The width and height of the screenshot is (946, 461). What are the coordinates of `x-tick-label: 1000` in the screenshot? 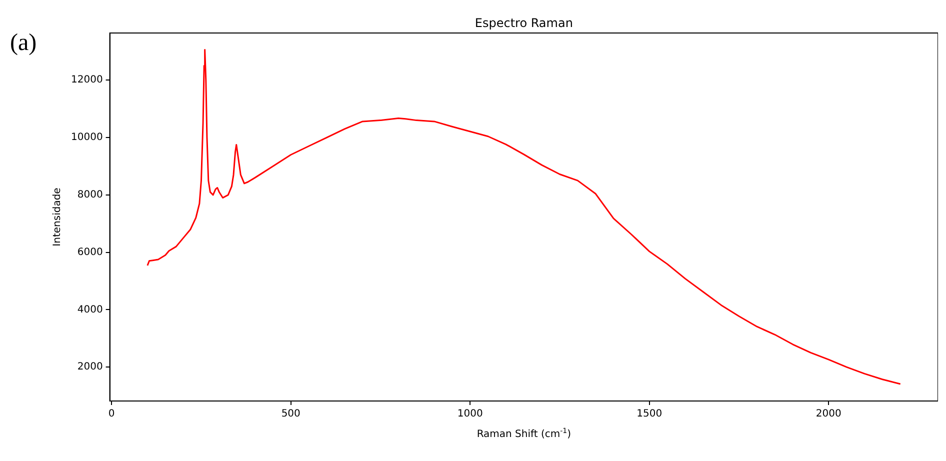 It's located at (470, 414).